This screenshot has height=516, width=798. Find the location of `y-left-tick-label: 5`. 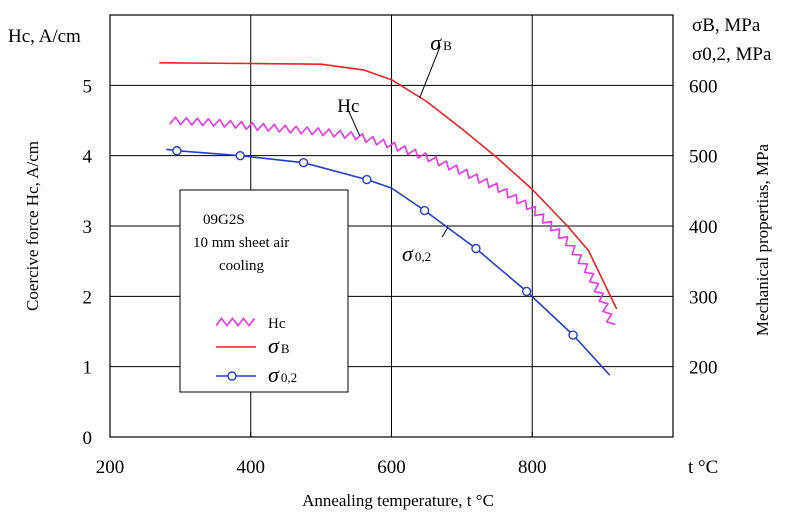

y-left-tick-label: 5 is located at coordinates (88, 86).